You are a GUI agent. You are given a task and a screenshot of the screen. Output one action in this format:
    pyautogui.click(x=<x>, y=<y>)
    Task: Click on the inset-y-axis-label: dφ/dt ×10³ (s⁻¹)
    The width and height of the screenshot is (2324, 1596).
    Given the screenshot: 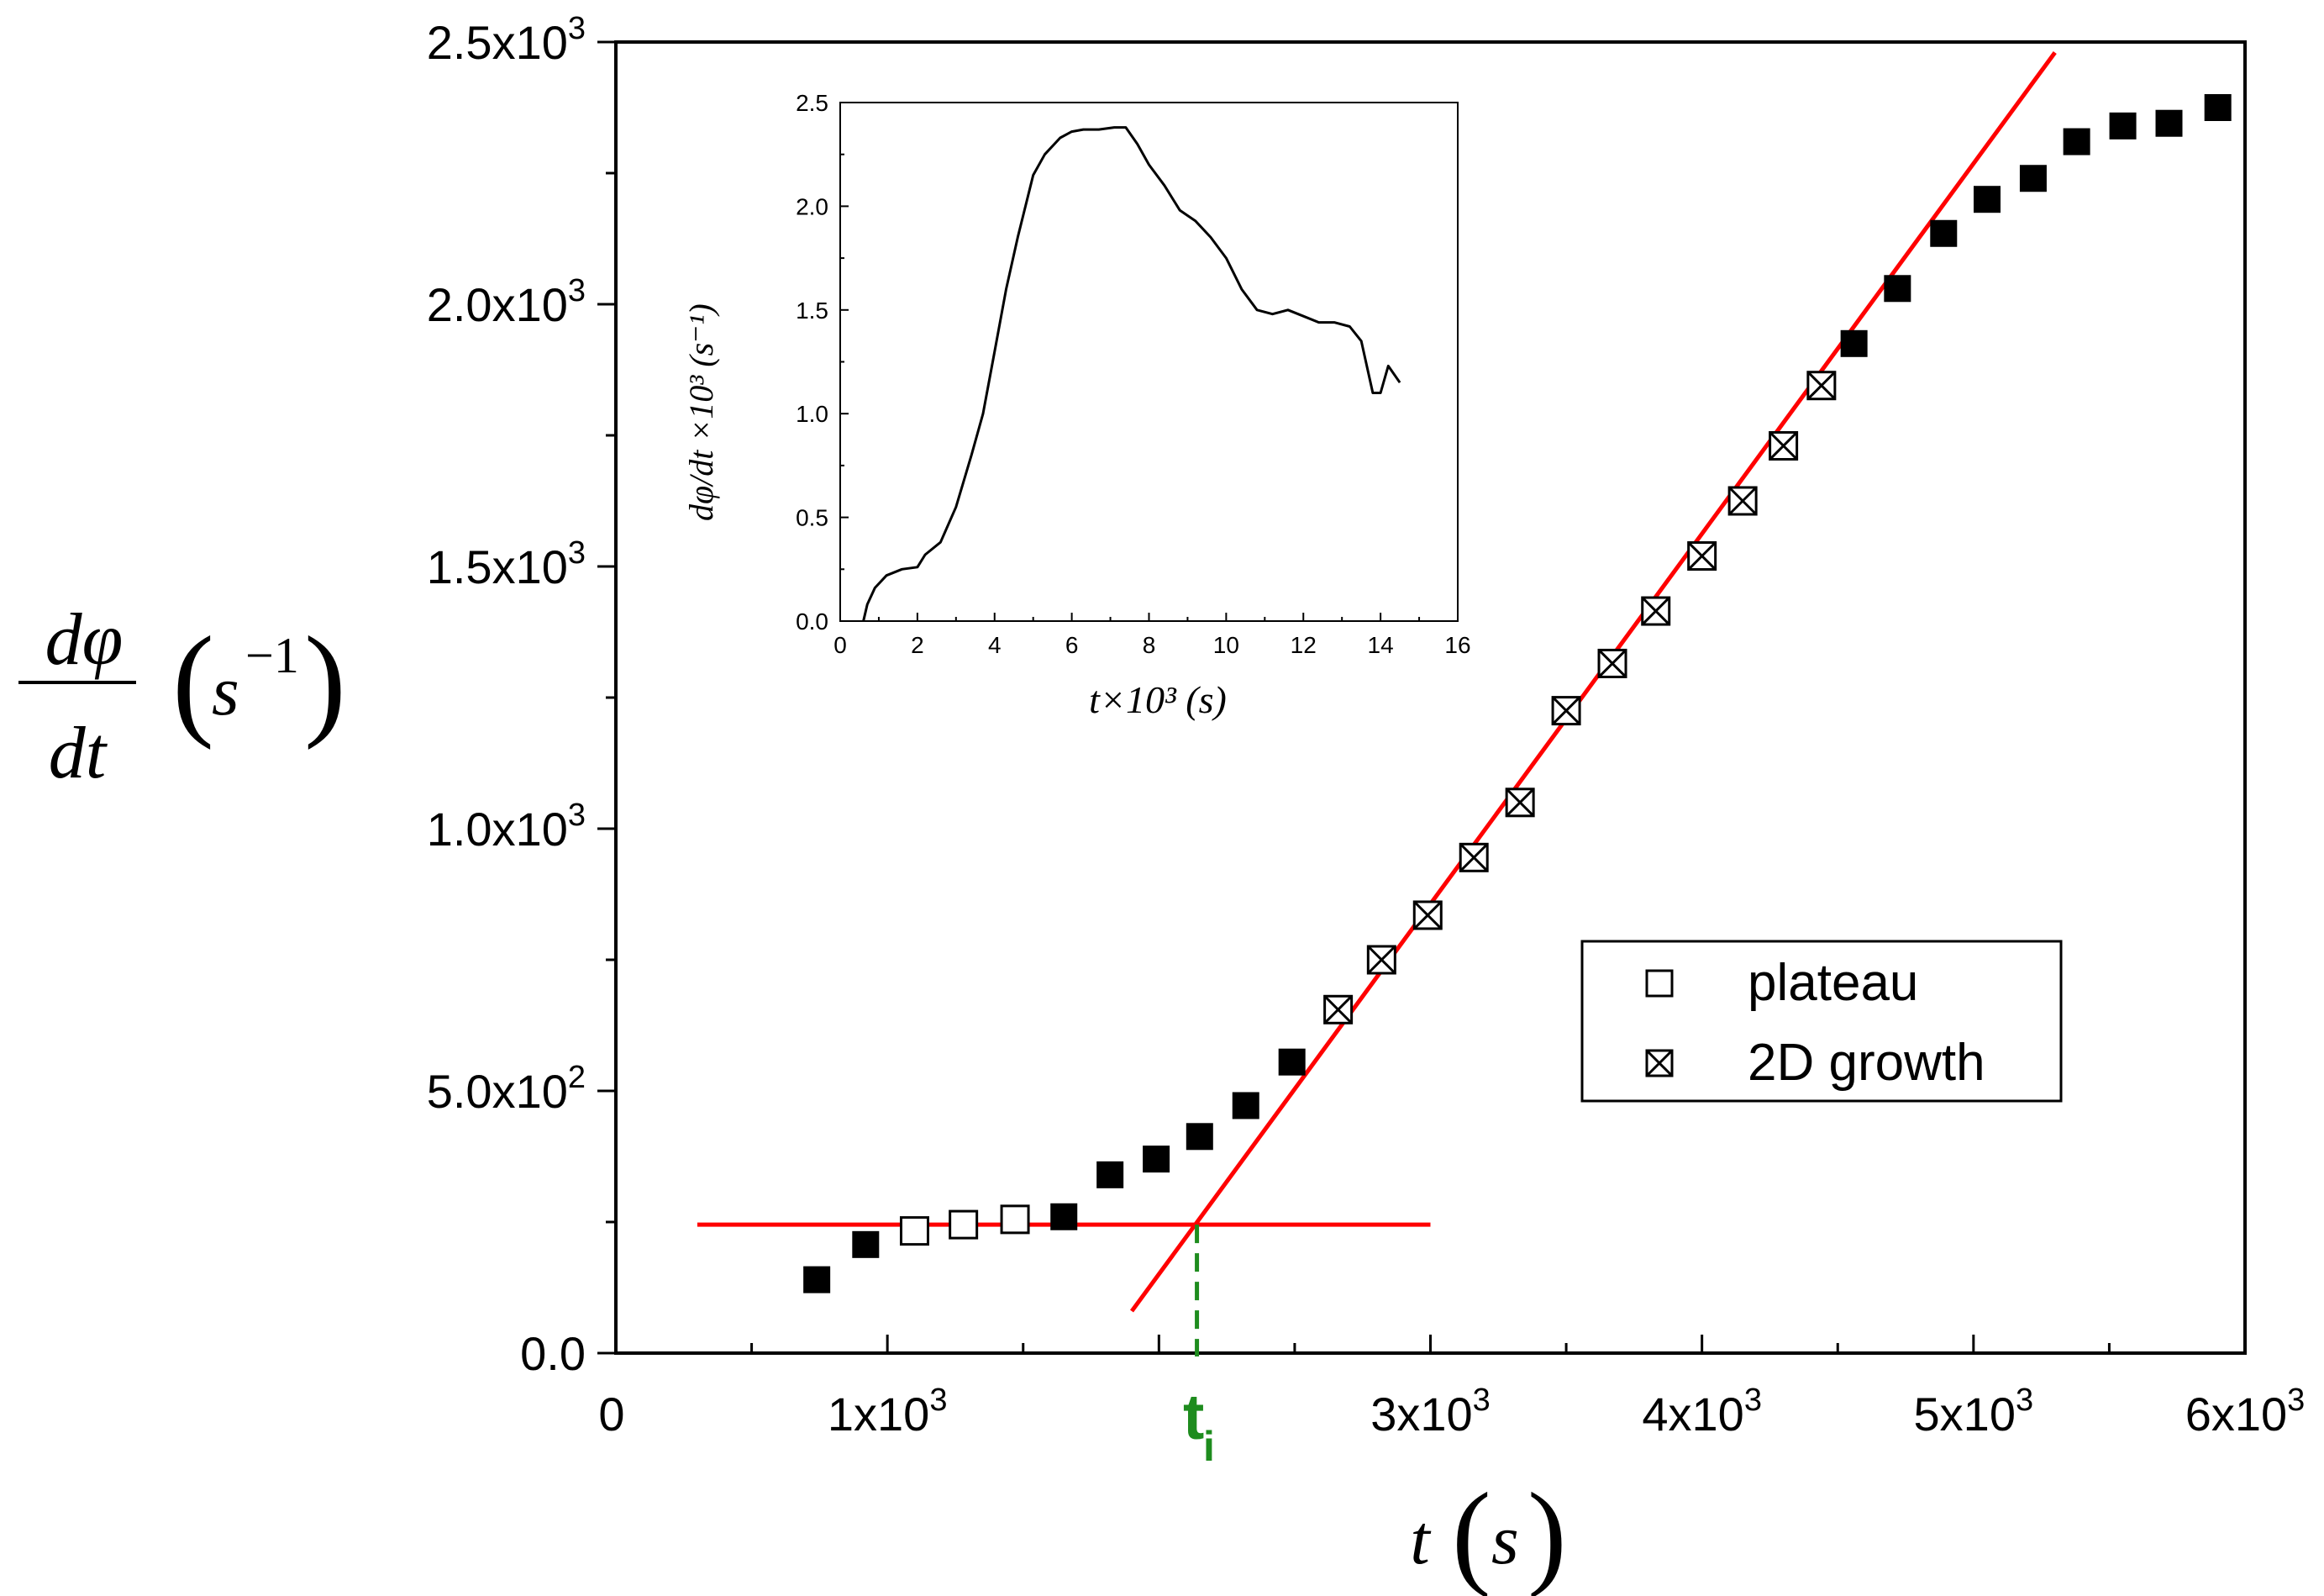 What is the action you would take?
    pyautogui.click(x=701, y=412)
    